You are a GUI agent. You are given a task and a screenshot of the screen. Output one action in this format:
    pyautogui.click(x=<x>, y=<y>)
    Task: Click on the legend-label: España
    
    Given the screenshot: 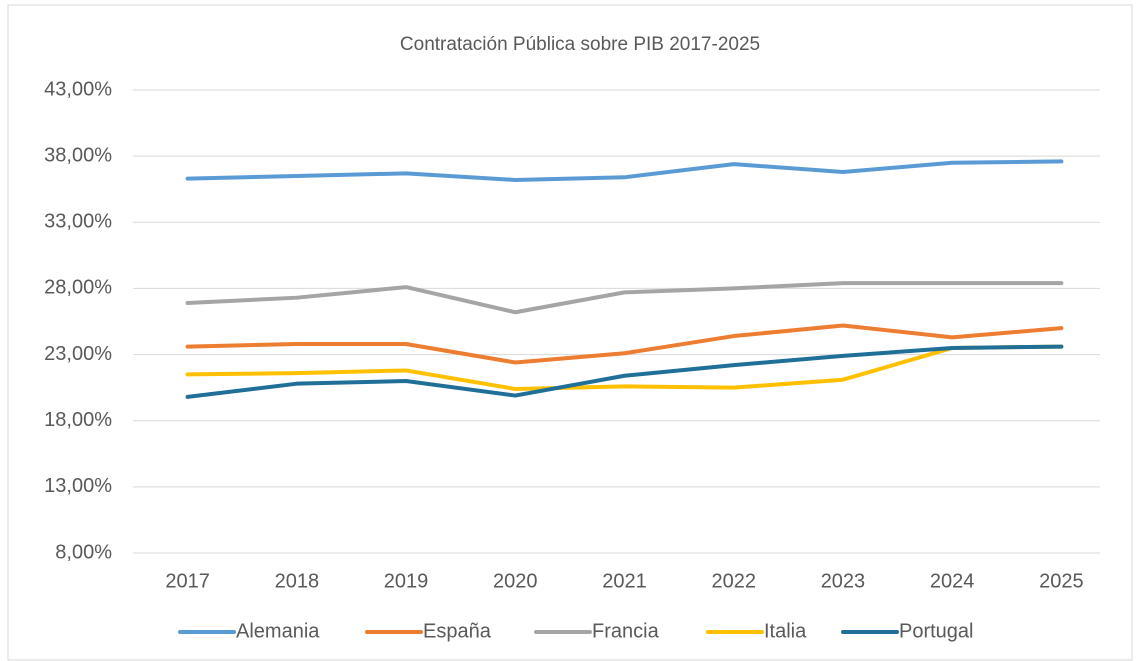 What is the action you would take?
    pyautogui.click(x=457, y=631)
    